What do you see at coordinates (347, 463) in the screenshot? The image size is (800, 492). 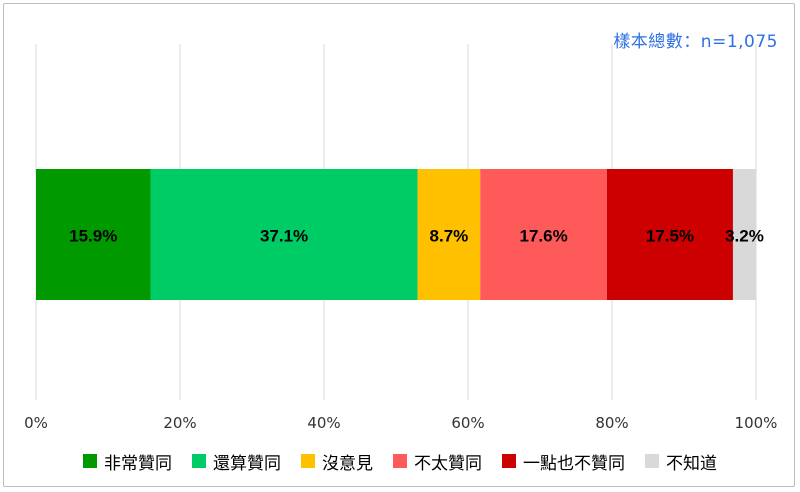 I see `legend-label: 沒意見` at bounding box center [347, 463].